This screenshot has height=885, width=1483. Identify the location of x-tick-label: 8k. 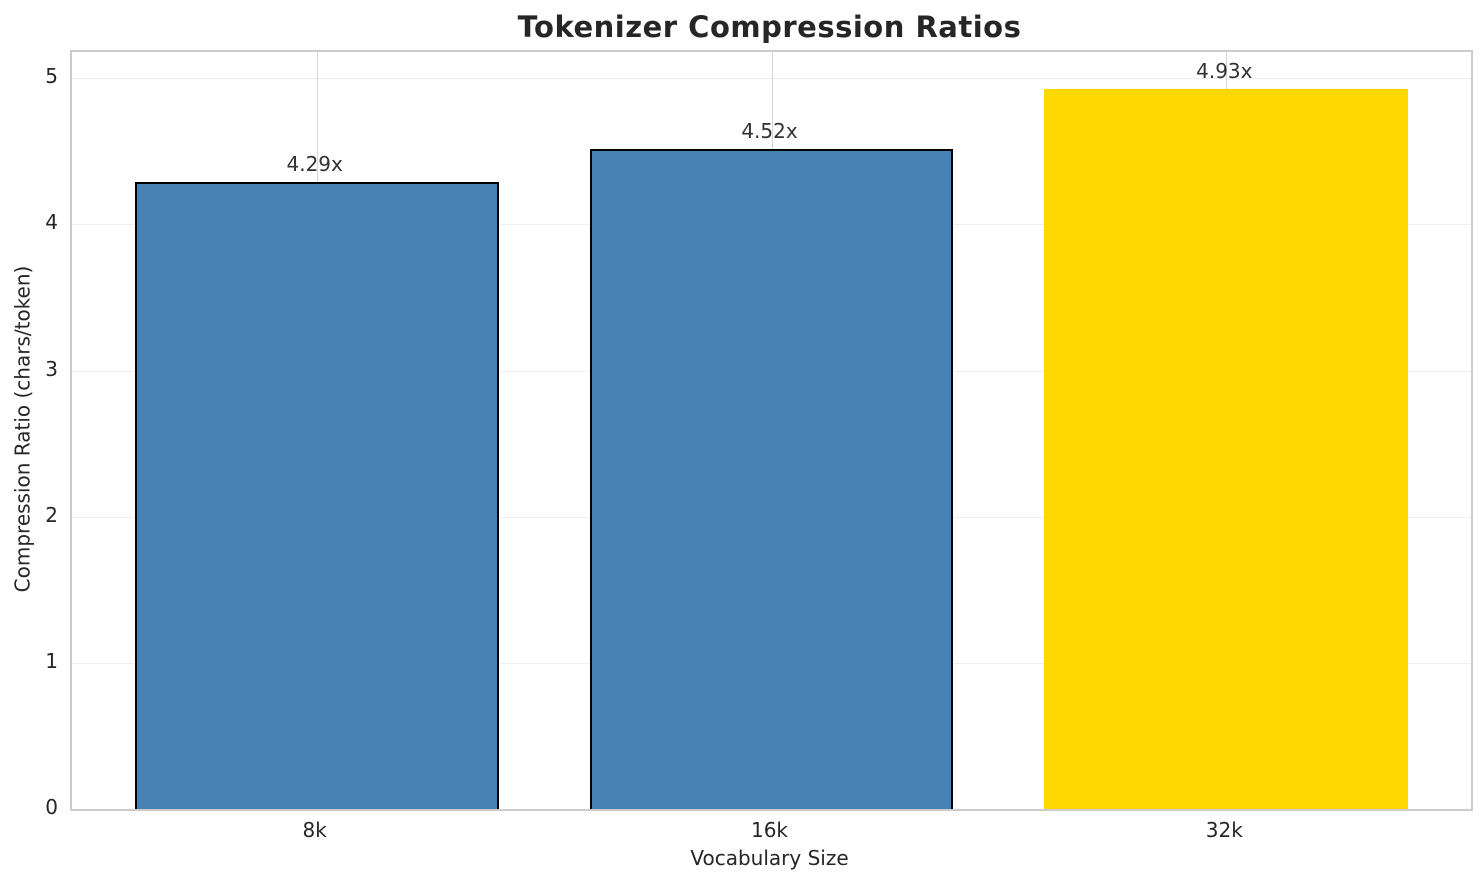
(314, 830).